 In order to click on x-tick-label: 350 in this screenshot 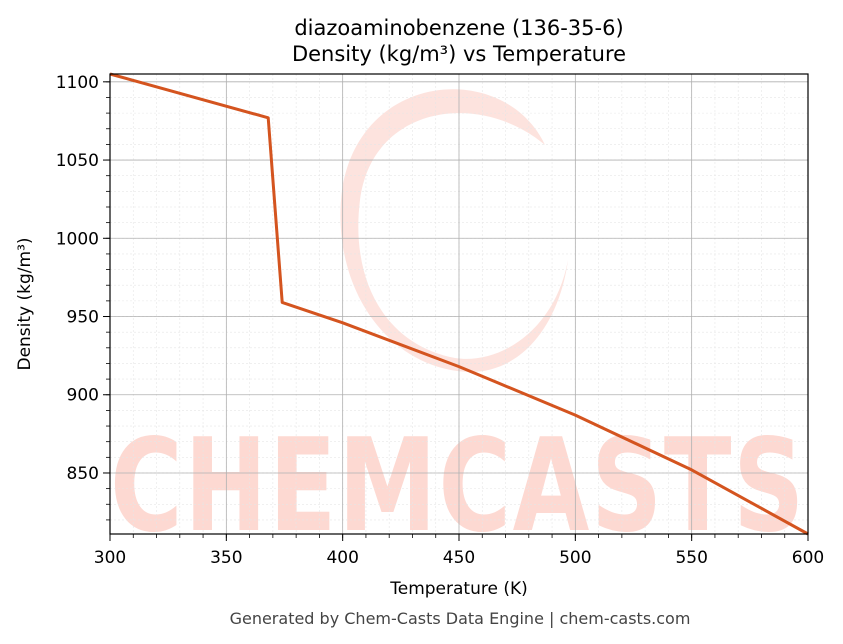, I will do `click(226, 558)`.